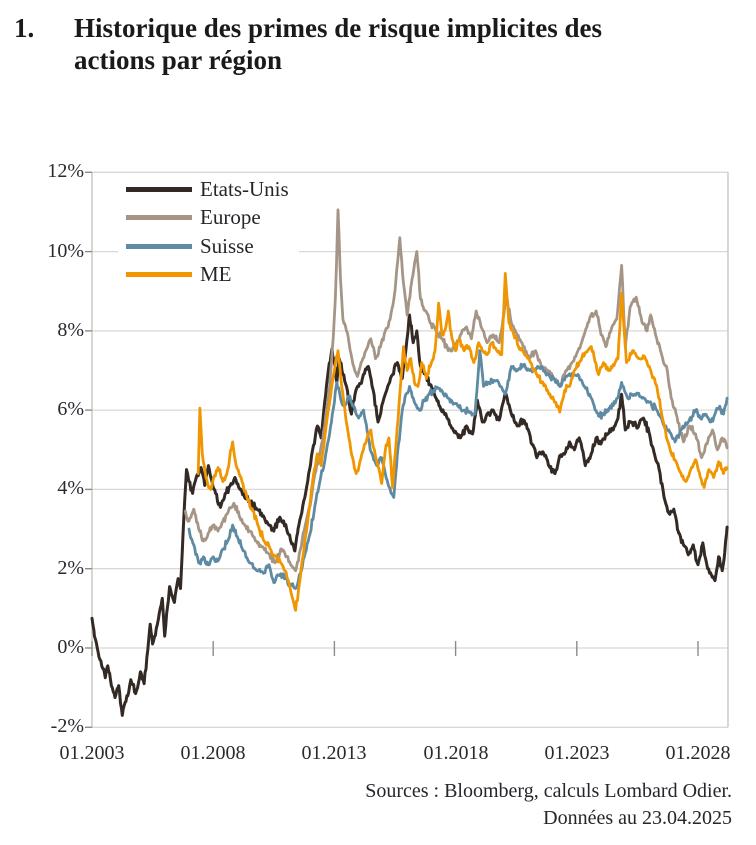 This screenshot has width=756, height=845. I want to click on legend: Etats-Unis Europe Suisse ME, so click(208, 233).